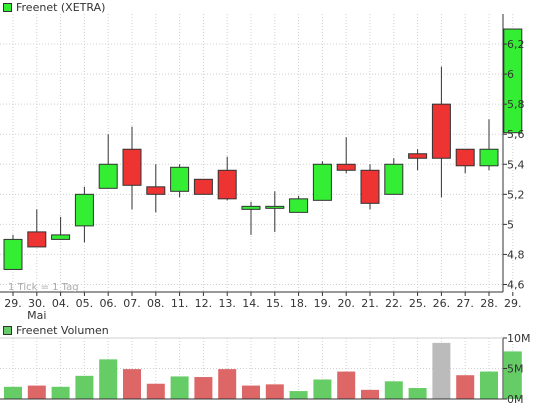 The height and width of the screenshot is (407, 545). What do you see at coordinates (516, 164) in the screenshot?
I see `price-y-tick-labels: 4,6 4,8 5 5,2 5,4 5,6 5,8 6 6,2` at bounding box center [516, 164].